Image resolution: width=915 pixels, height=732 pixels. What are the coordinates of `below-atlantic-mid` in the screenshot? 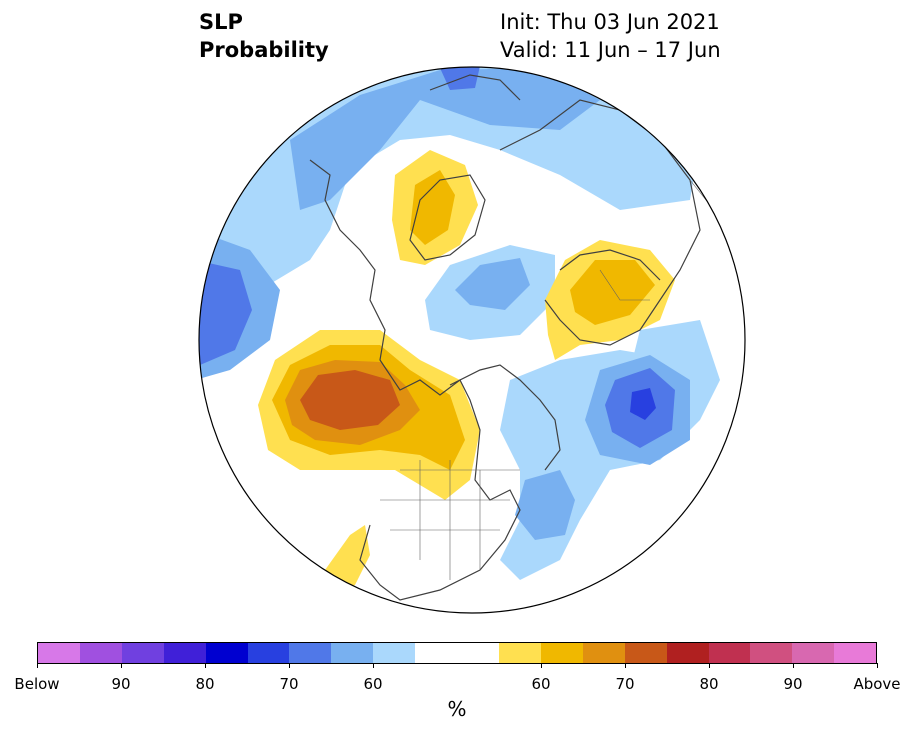 It's located at (545, 505).